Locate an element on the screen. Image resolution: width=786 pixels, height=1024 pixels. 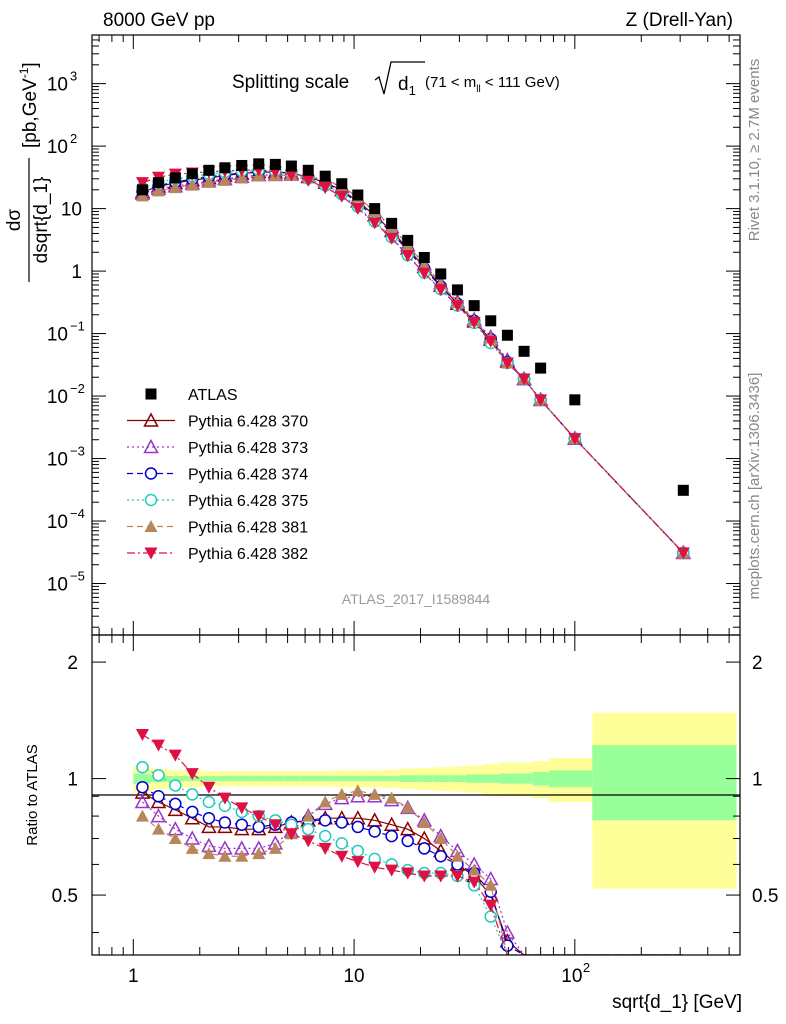
legend-marker-p381 is located at coordinates (151, 526).